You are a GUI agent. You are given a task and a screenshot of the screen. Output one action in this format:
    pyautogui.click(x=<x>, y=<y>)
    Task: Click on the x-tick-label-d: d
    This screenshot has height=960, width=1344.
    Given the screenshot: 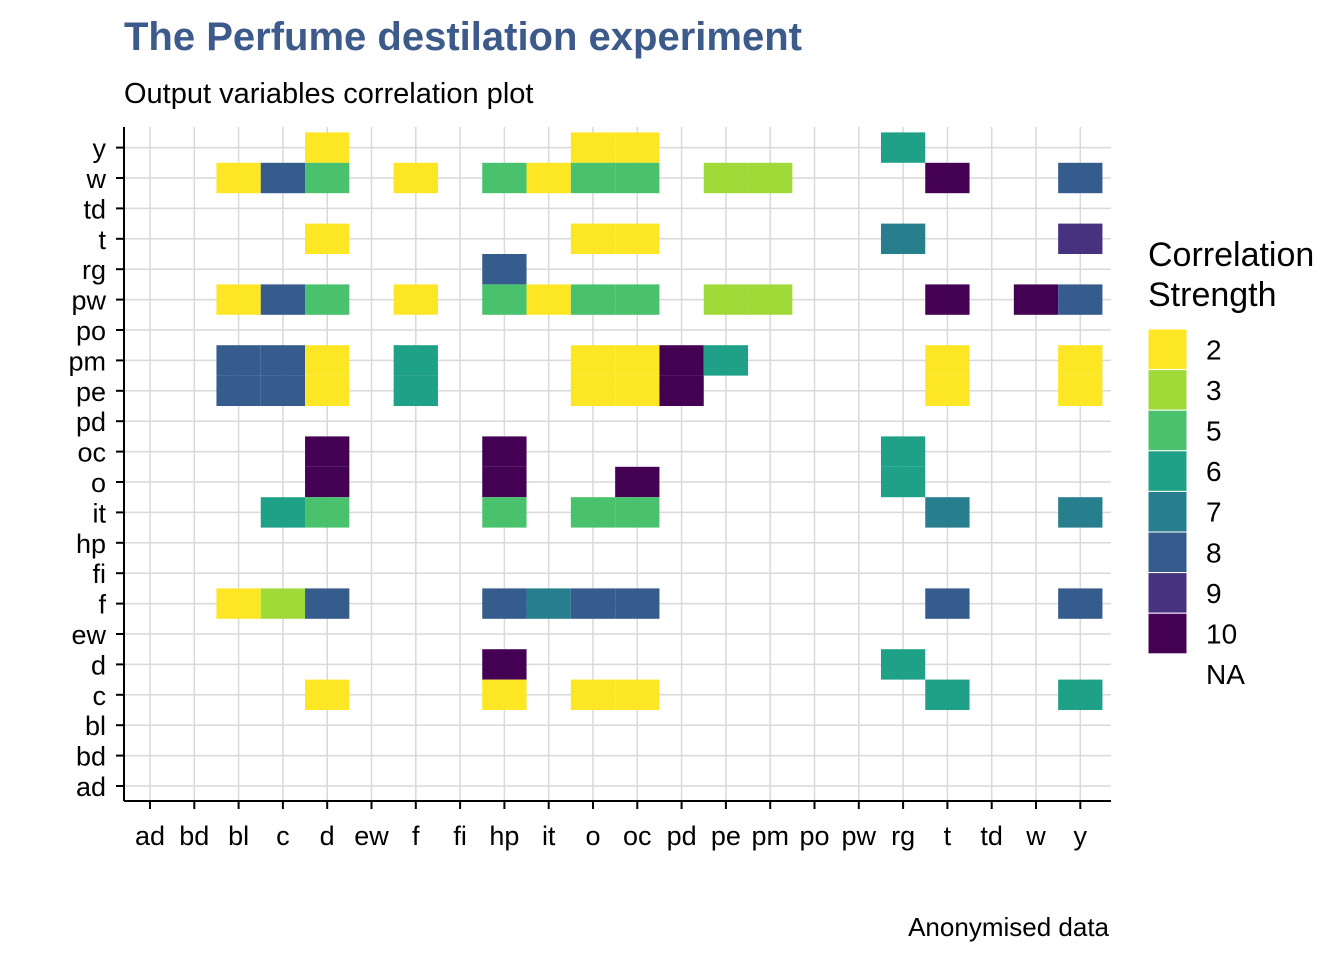 What is the action you would take?
    pyautogui.click(x=327, y=836)
    